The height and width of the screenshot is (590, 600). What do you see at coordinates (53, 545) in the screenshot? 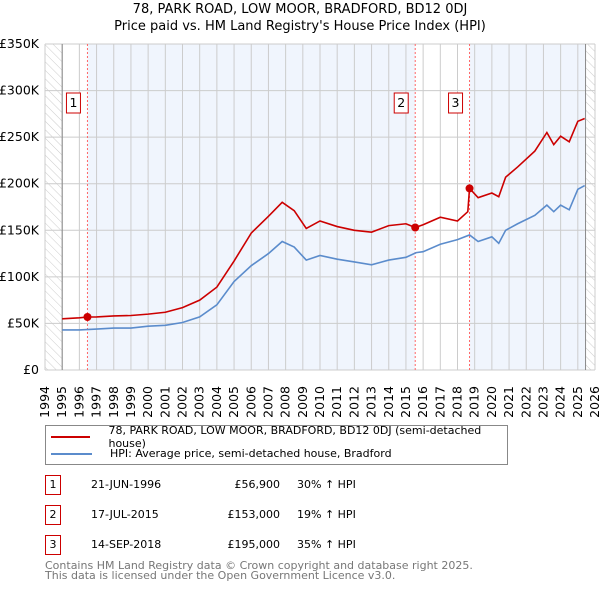
I see `transaction-marker: 3` at bounding box center [53, 545].